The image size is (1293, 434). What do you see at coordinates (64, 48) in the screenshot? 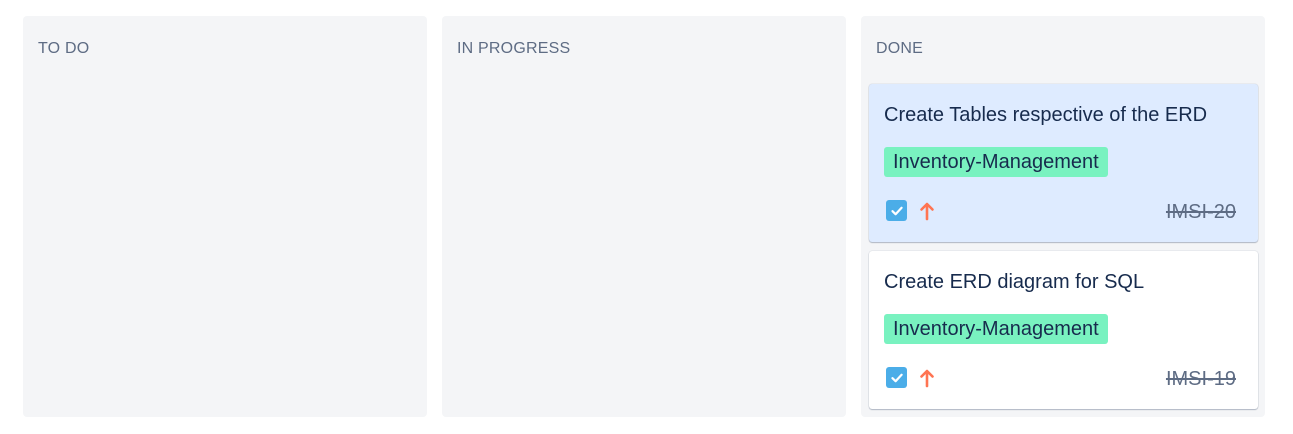
I see `column-title-todo: TO DO` at bounding box center [64, 48].